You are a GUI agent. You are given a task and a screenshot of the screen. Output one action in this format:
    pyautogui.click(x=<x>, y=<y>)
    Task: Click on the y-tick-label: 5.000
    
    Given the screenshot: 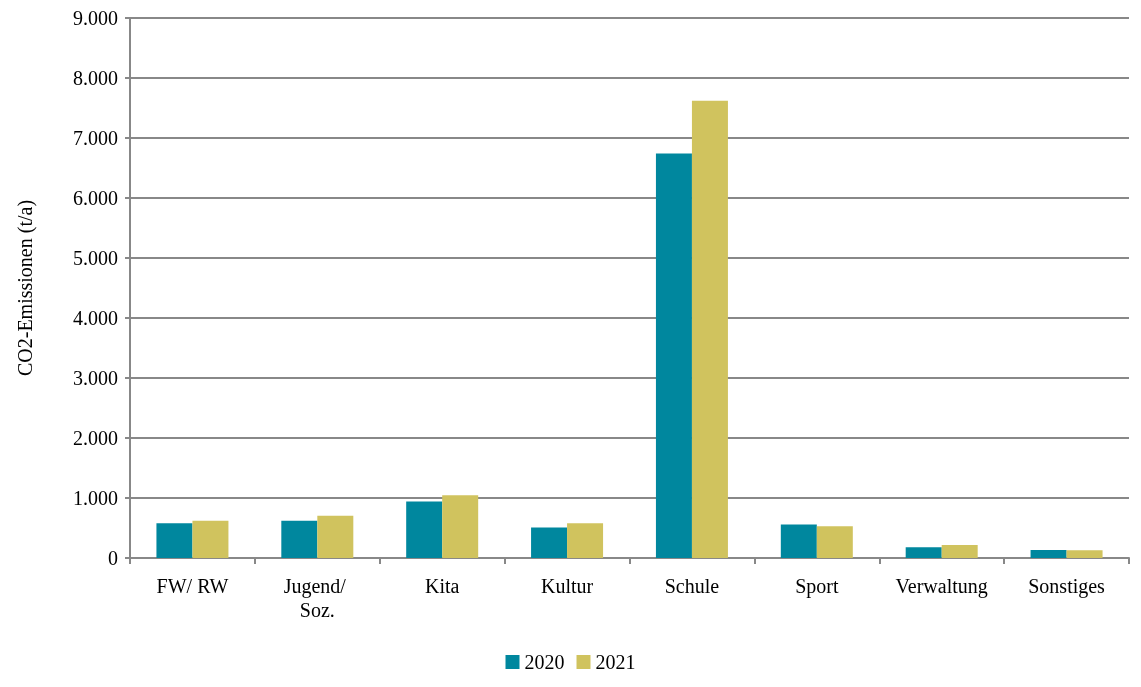 What is the action you would take?
    pyautogui.click(x=95, y=258)
    